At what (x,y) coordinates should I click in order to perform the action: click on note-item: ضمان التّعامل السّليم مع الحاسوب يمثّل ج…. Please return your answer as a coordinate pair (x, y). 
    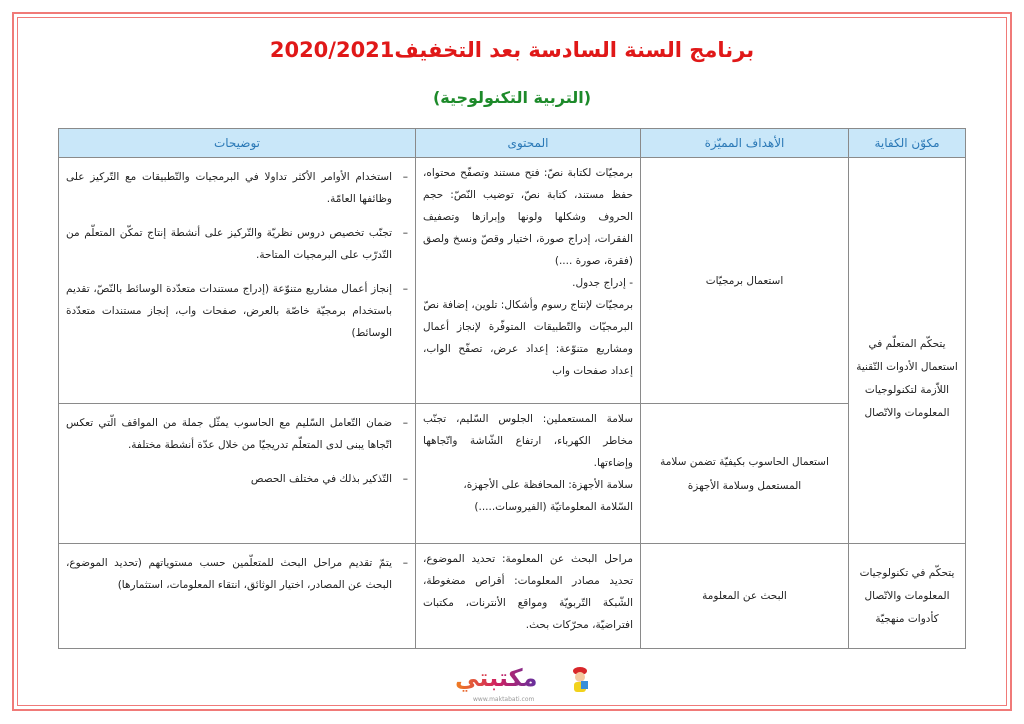
    Looking at the image, I should click on (237, 434).